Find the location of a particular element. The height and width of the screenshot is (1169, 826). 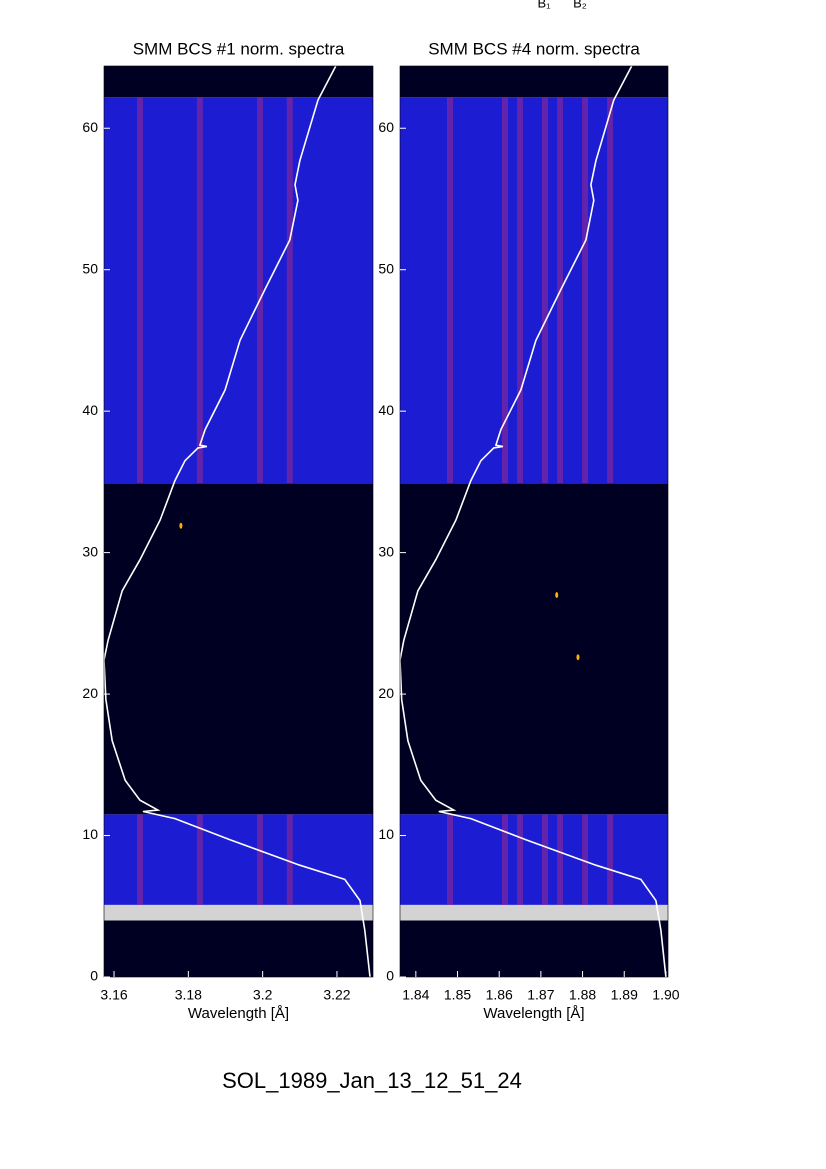

footer-label: SOL_1989_Jan_13_12_51_24 is located at coordinates (372, 1080).